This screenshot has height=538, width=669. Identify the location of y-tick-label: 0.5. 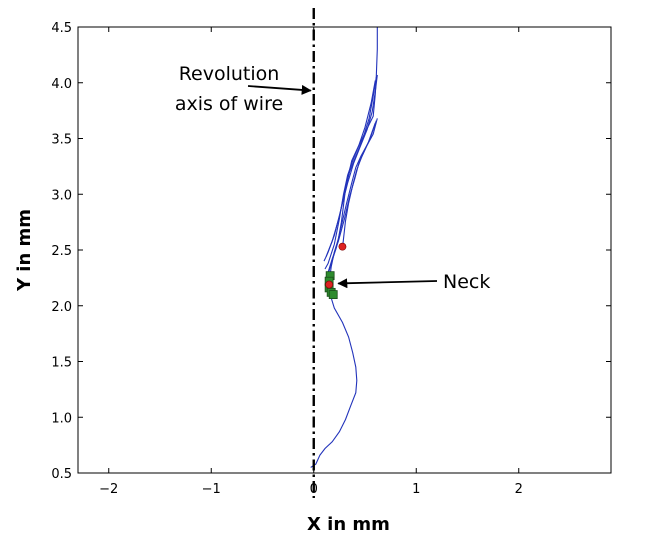
(61, 474).